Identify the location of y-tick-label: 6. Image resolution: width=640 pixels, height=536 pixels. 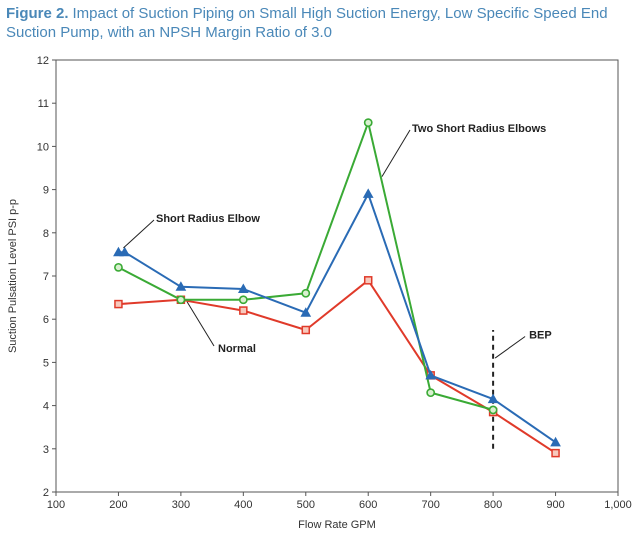
(46, 320).